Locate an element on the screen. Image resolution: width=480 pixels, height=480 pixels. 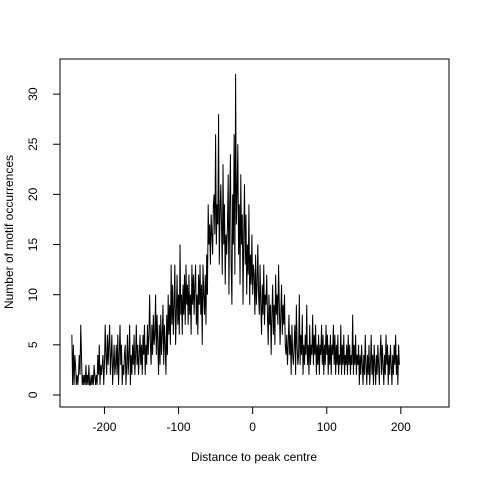
x-tick-label: -200 is located at coordinates (104, 427).